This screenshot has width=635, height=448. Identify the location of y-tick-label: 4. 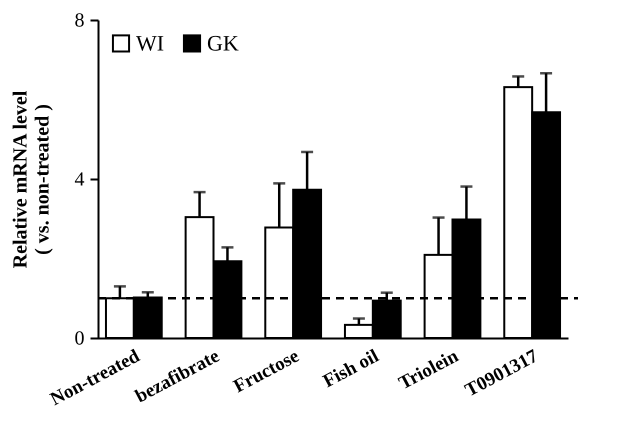
(79, 179).